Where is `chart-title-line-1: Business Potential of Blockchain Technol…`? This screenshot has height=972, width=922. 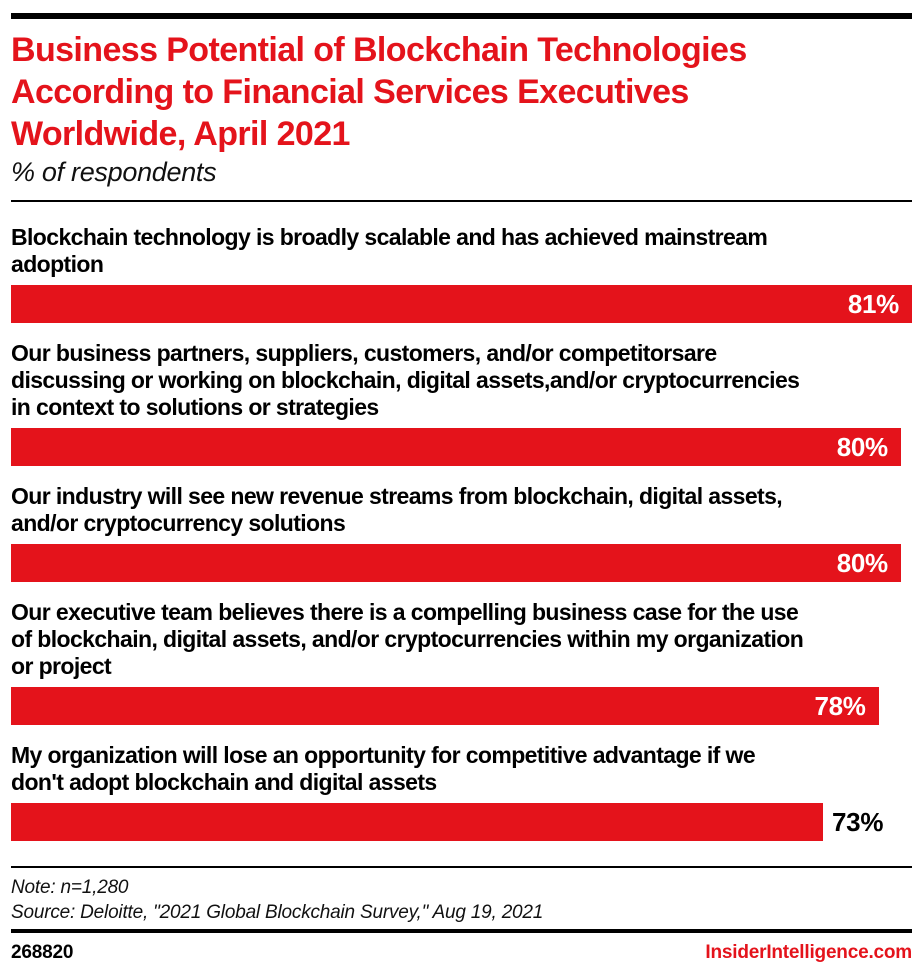
chart-title-line-1: Business Potential of Blockchain Technol… is located at coordinates (379, 50).